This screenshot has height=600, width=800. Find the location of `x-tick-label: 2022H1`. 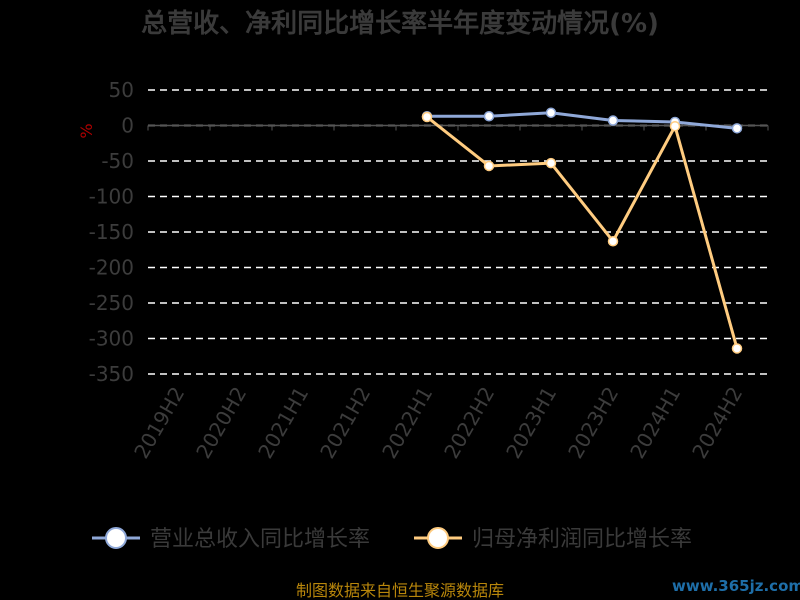

x-tick-label: 2022H1 is located at coordinates (407, 423).